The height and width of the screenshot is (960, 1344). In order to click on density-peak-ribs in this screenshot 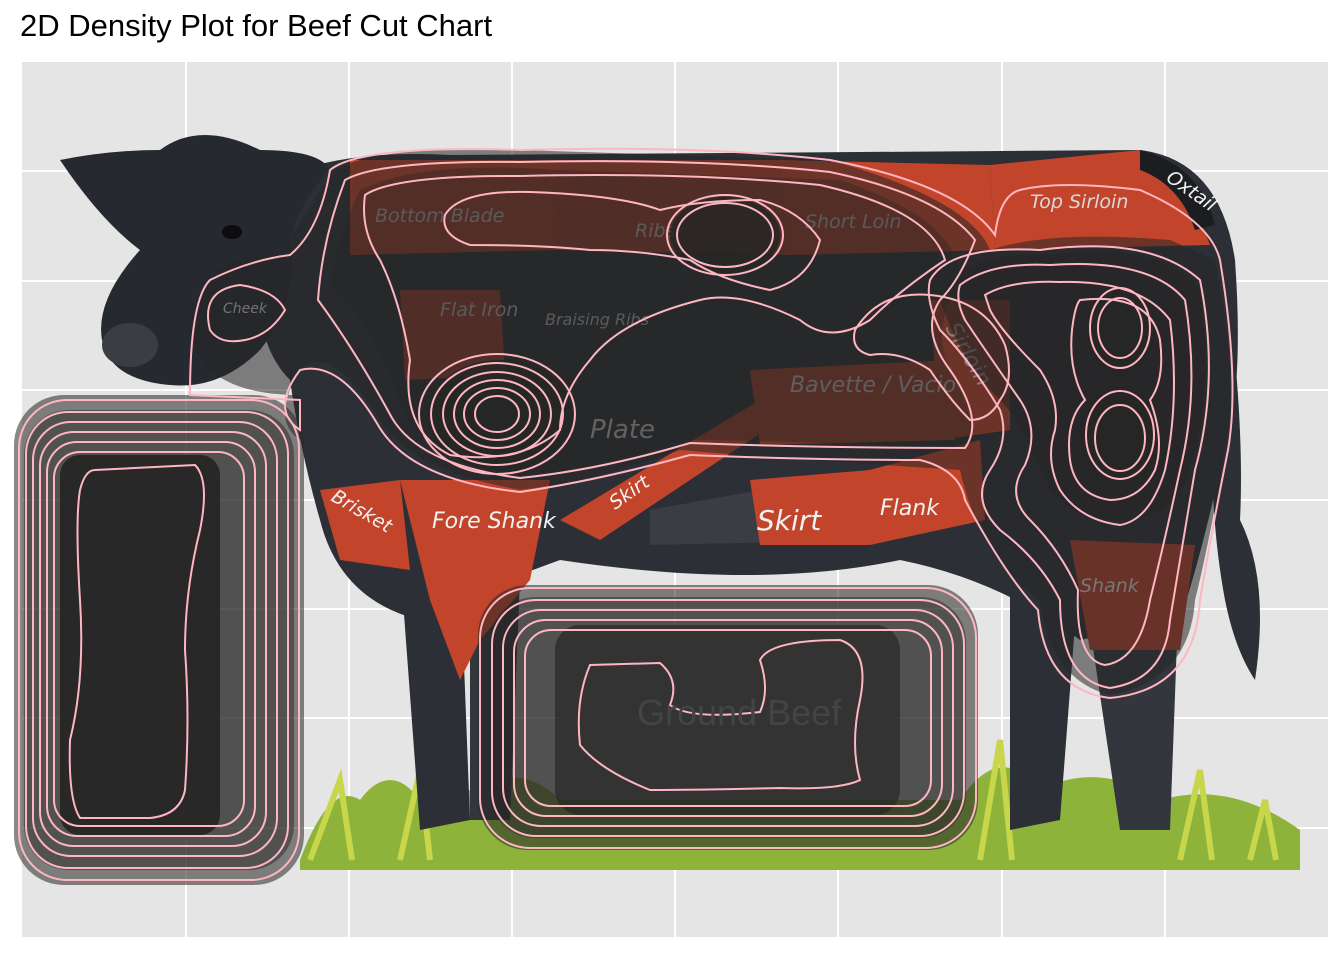, I will do `click(725, 235)`.